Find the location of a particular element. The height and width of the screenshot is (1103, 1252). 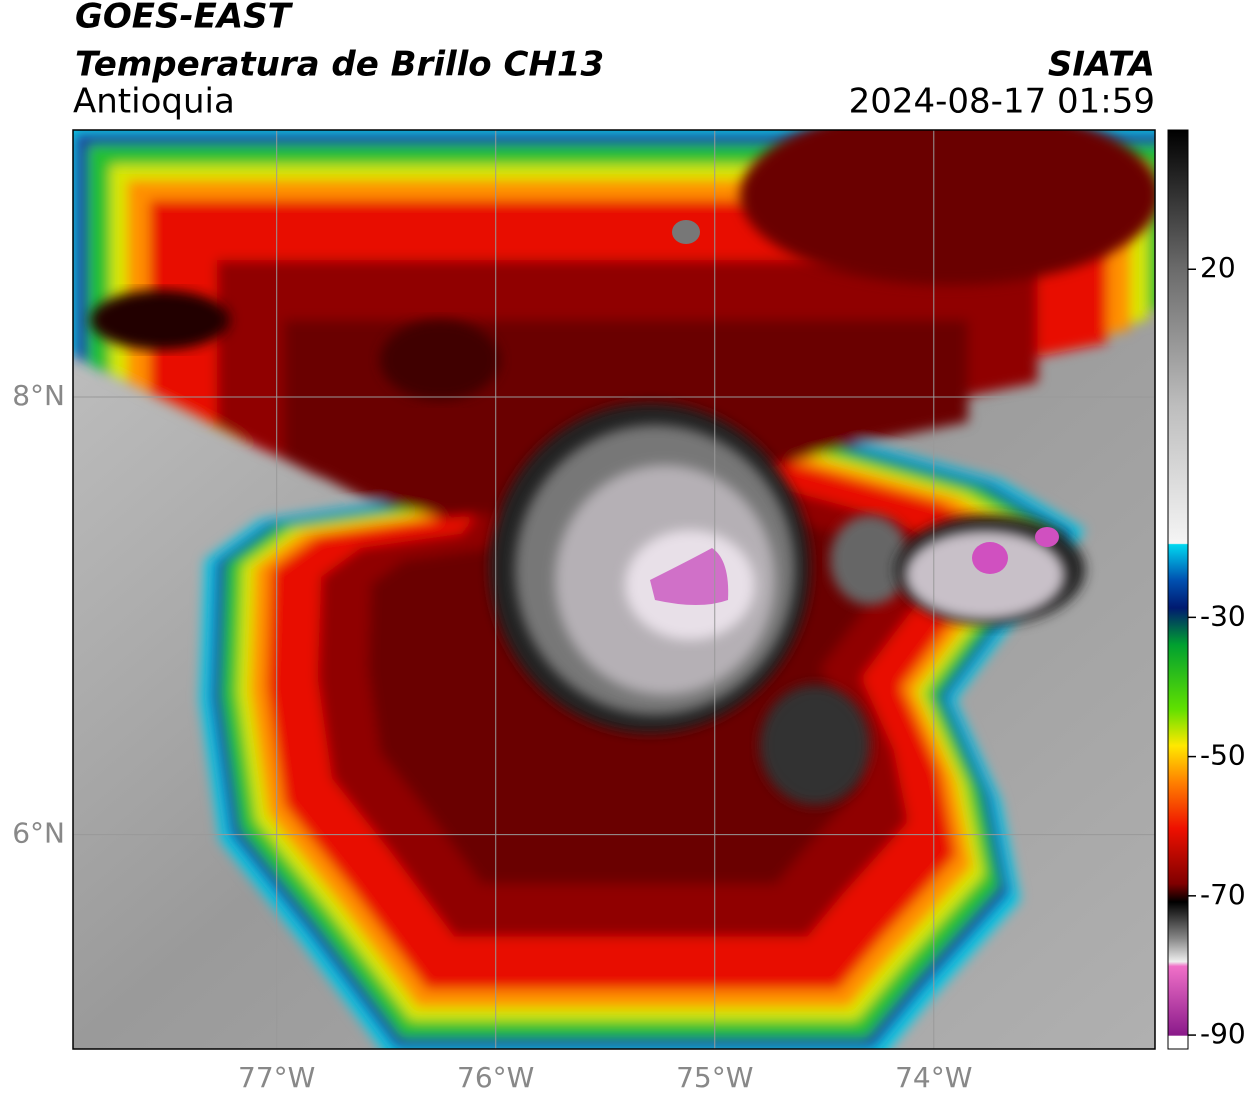

colorbar-tick-label: -50 is located at coordinates (1223, 755).